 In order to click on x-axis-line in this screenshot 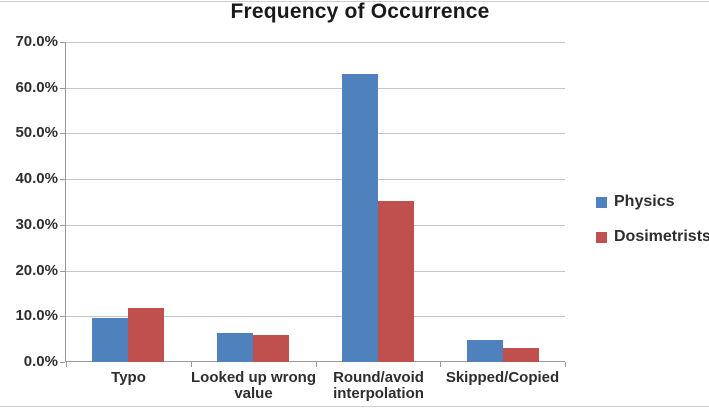, I will do `click(315, 361)`.